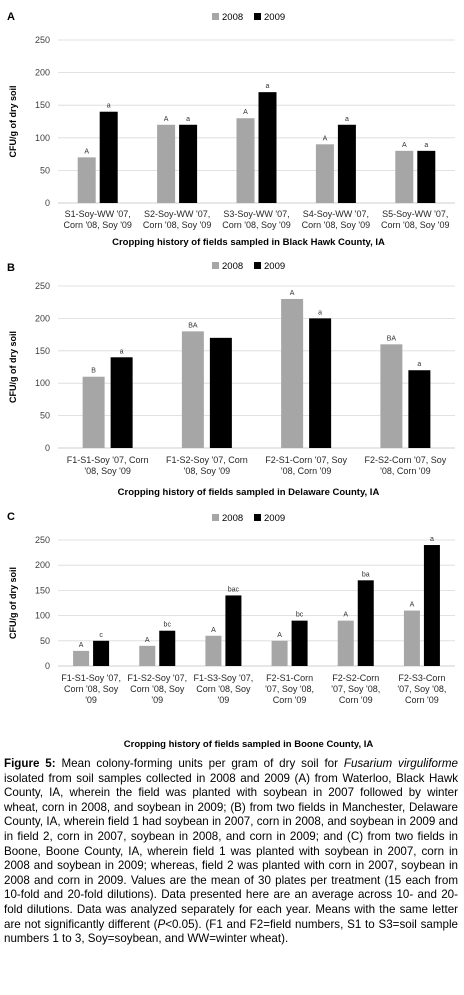 This screenshot has height=995, width=464. Describe the element at coordinates (356, 700) in the screenshot. I see `chart-c-xtick-label-5-line-3: Corn '09` at that location.